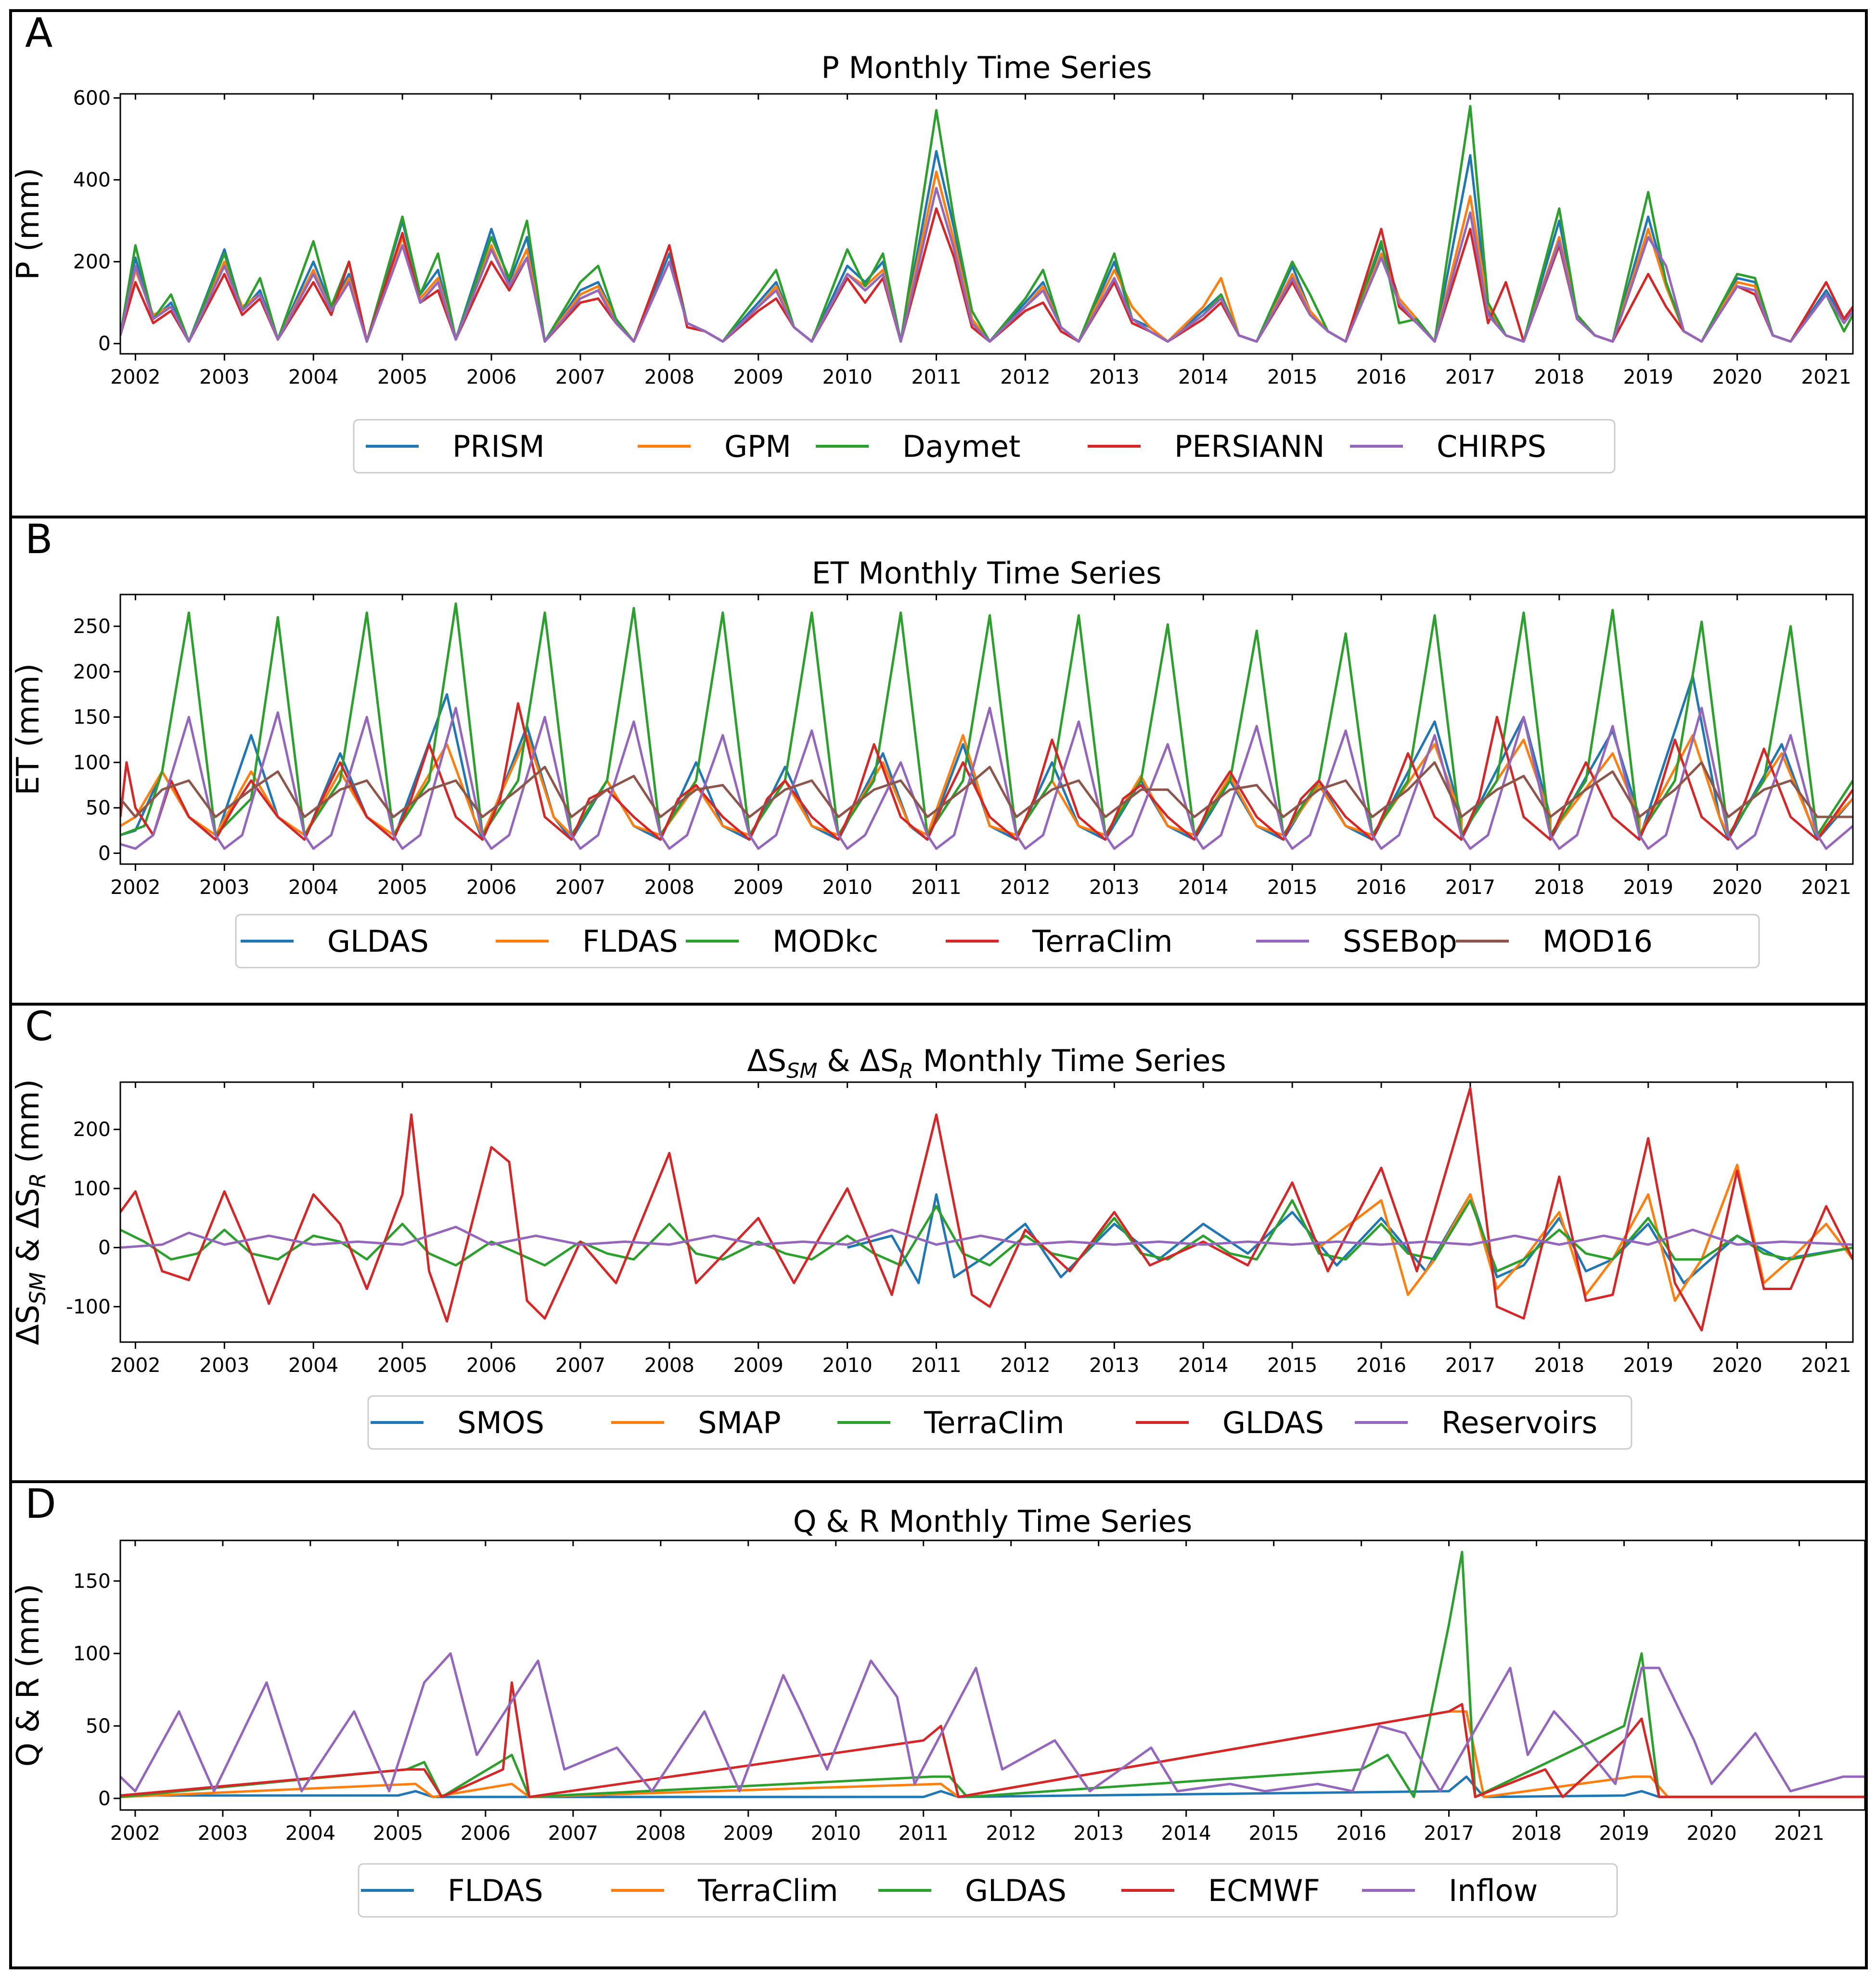  I want to click on panel-letter: C, so click(39, 1026).